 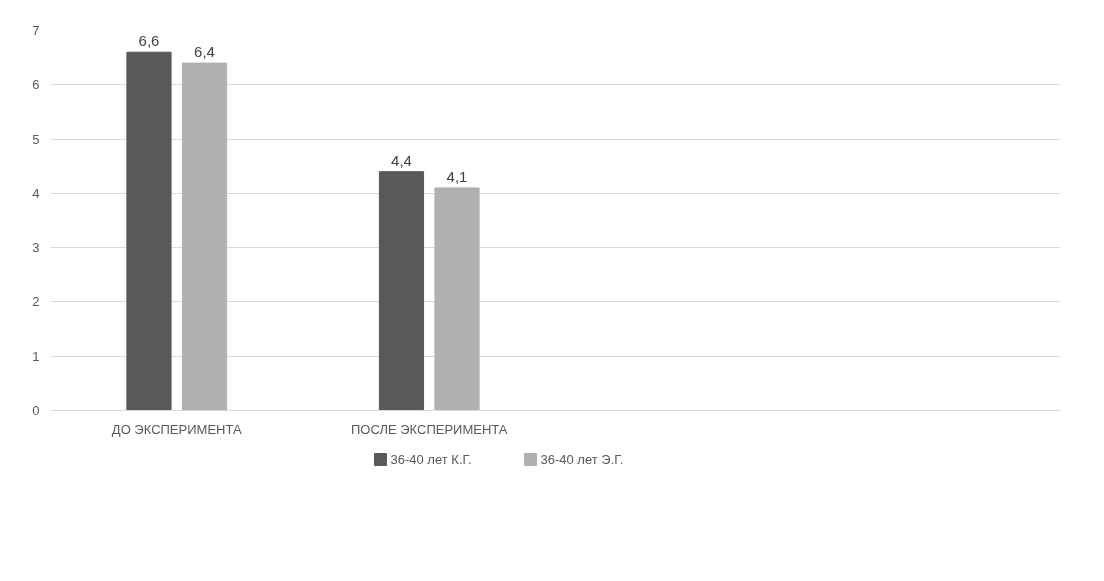 What do you see at coordinates (36, 85) in the screenshot?
I see `y-tick-label: 6` at bounding box center [36, 85].